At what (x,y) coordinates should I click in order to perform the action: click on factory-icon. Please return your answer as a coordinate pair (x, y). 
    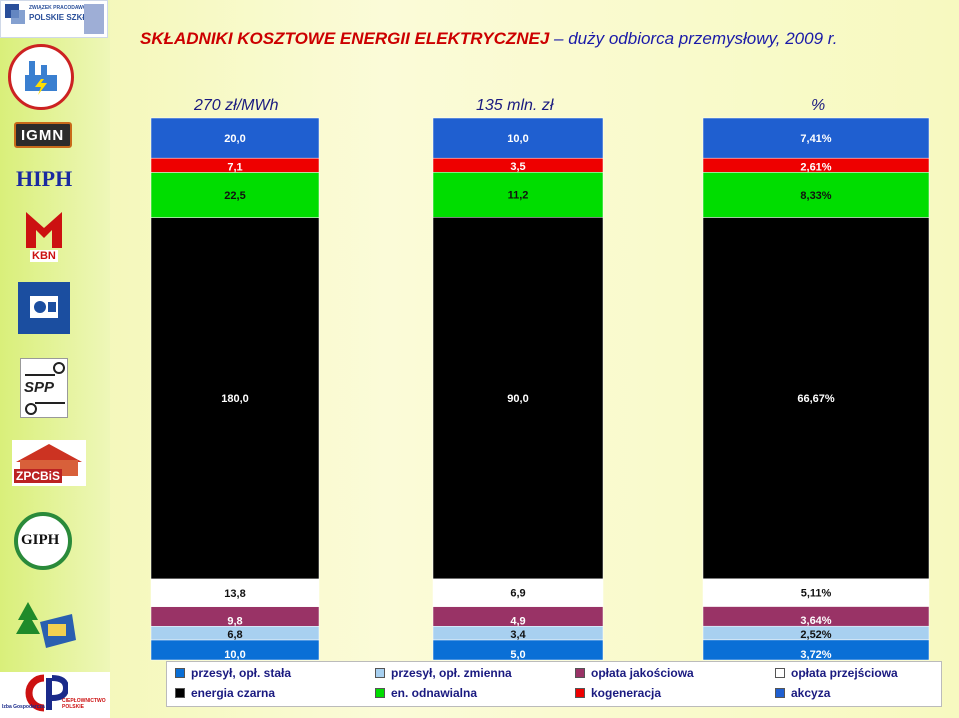
    Looking at the image, I should click on (41, 78).